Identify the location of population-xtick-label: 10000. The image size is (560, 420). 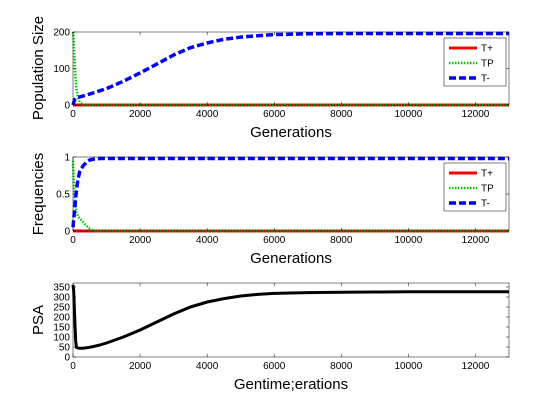
(408, 114).